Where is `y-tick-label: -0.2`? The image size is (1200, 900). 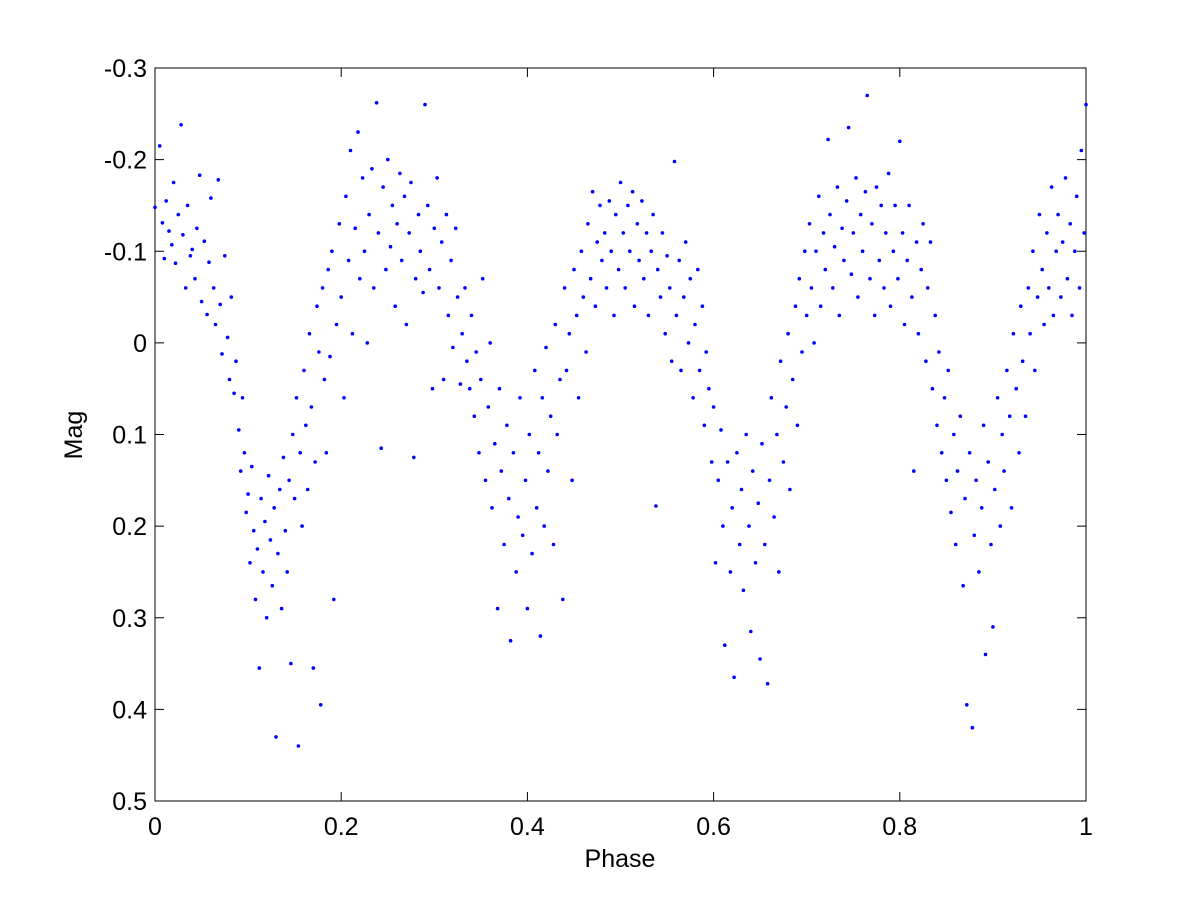
y-tick-label: -0.2 is located at coordinates (125, 161).